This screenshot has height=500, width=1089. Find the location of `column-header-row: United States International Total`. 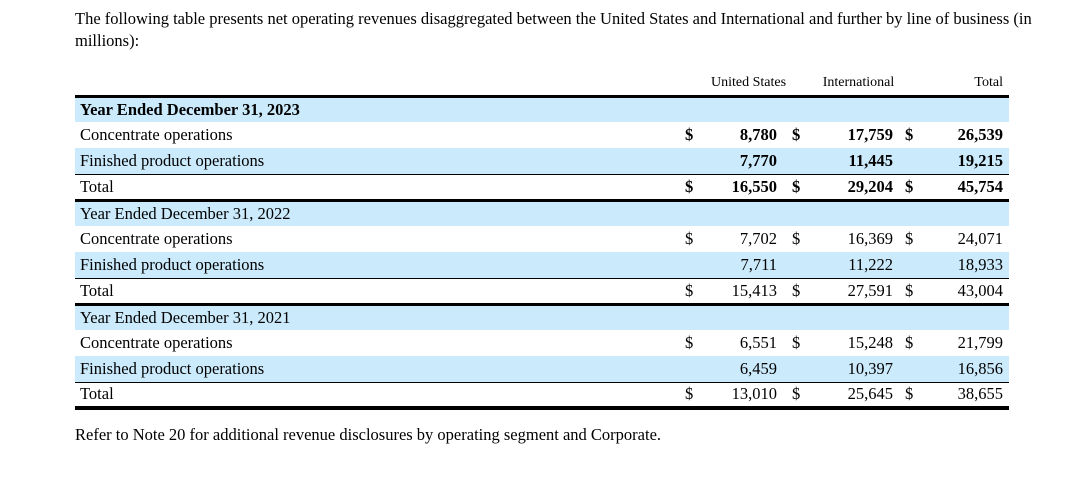

column-header-row: United States International Total is located at coordinates (542, 83).